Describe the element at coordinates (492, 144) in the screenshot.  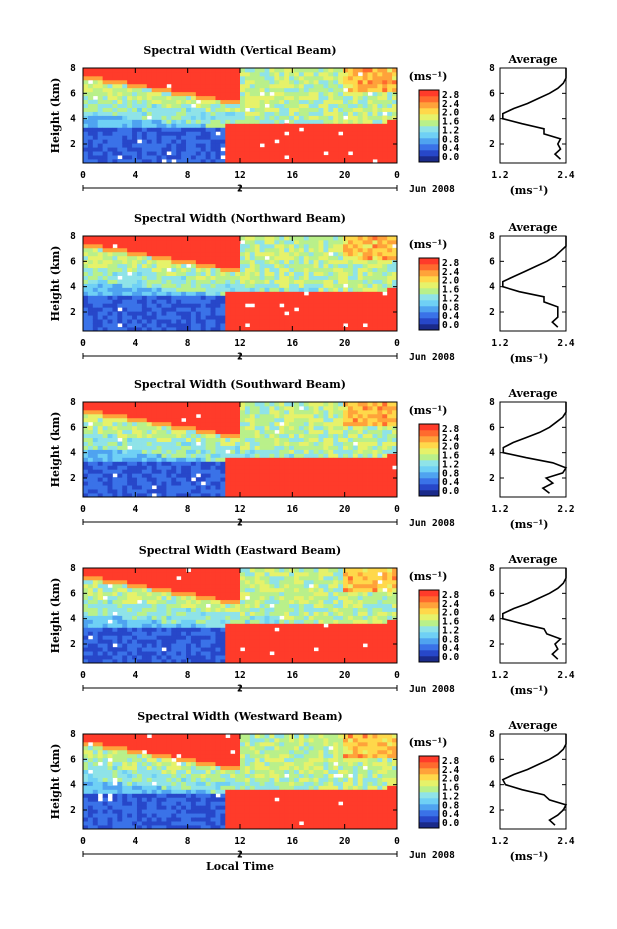
I see `average-y-tick-label: 2` at that location.